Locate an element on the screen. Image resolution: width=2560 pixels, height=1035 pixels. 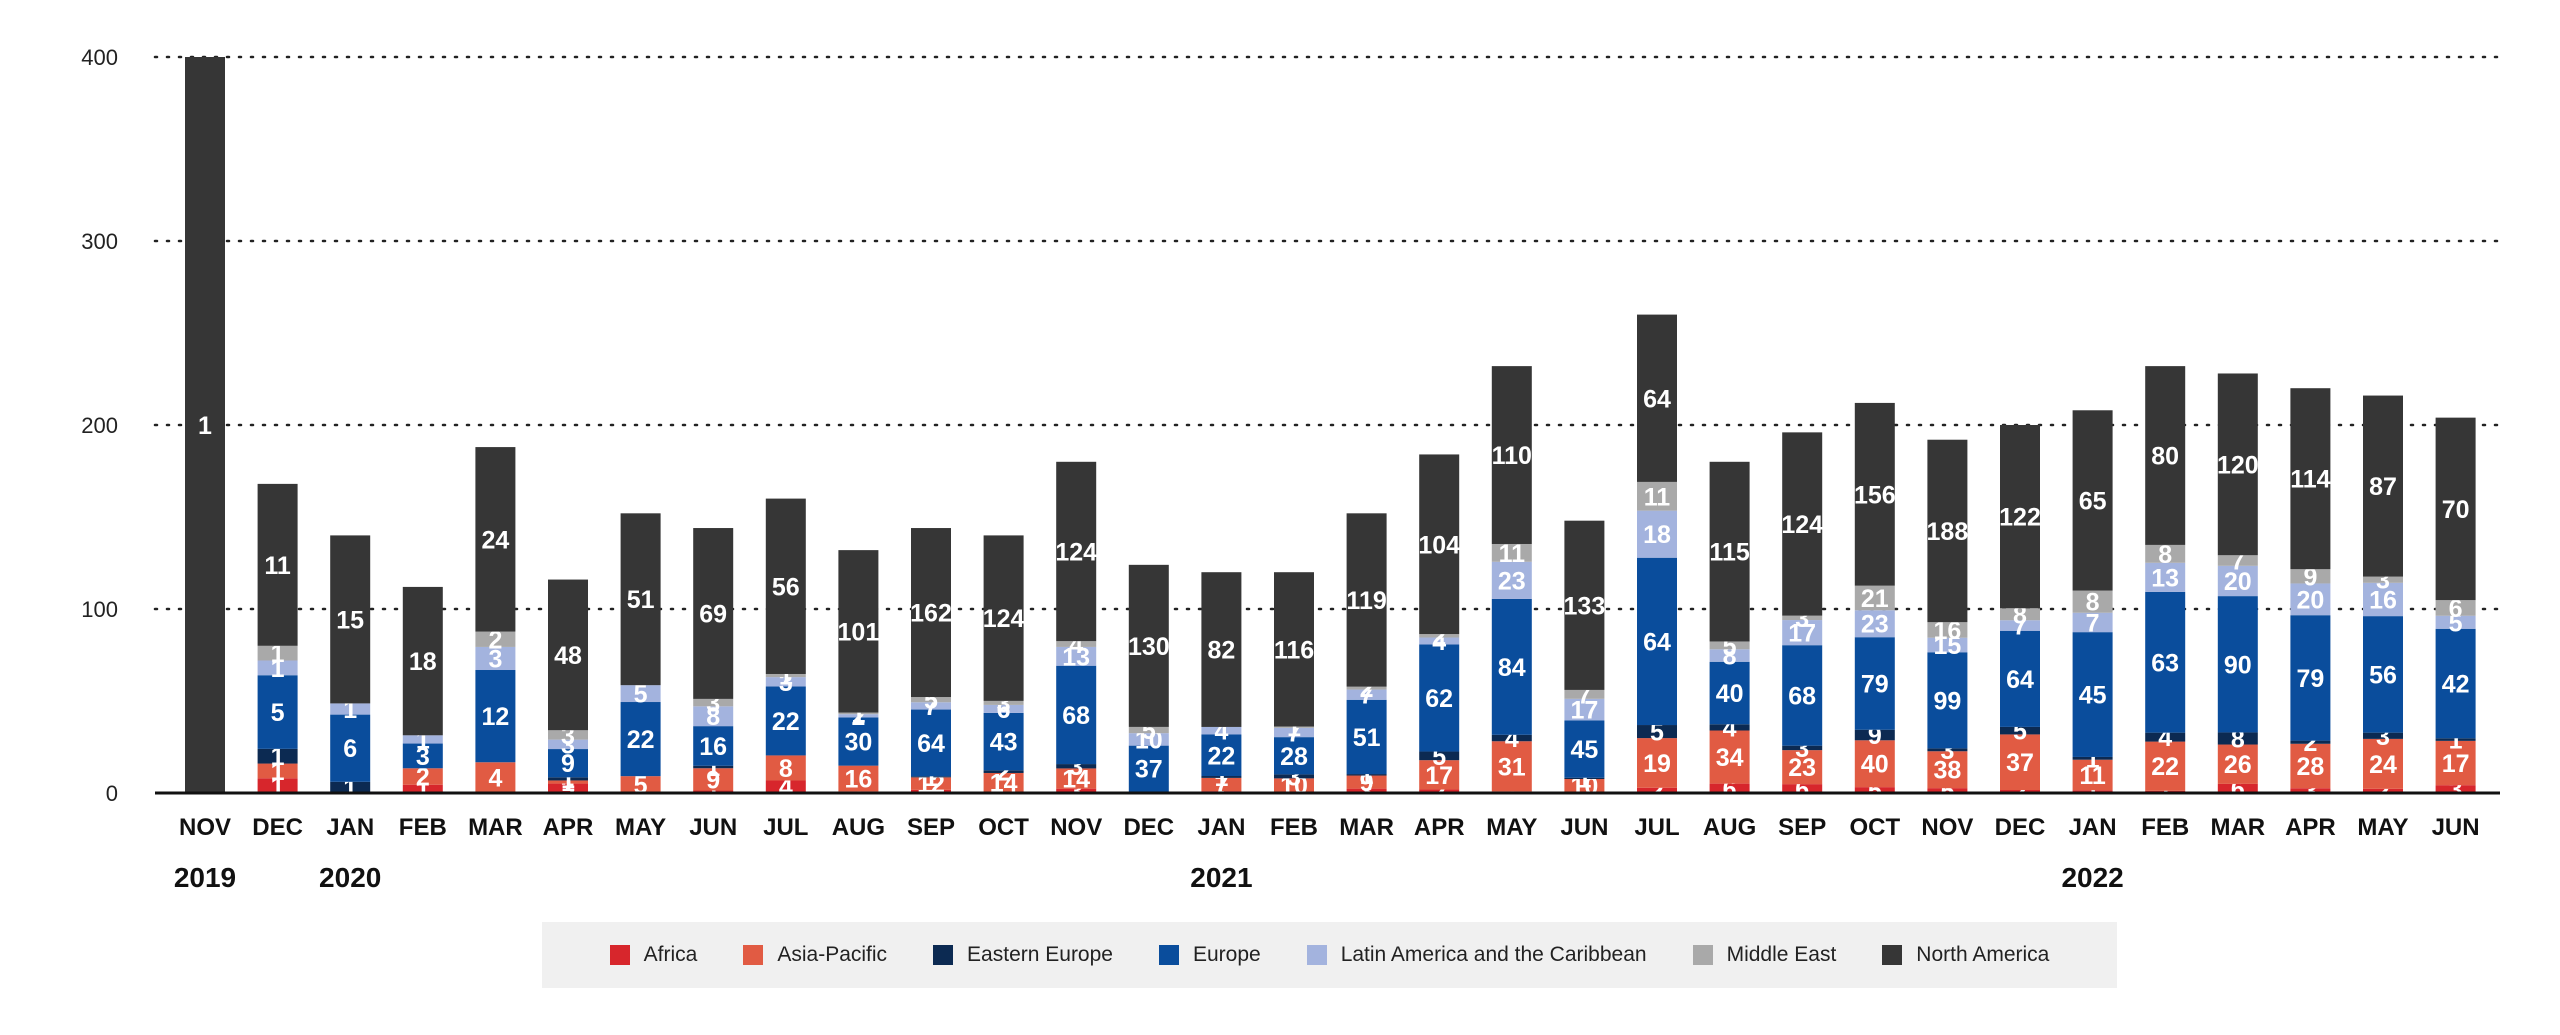
data-label: 79 is located at coordinates (1875, 684).